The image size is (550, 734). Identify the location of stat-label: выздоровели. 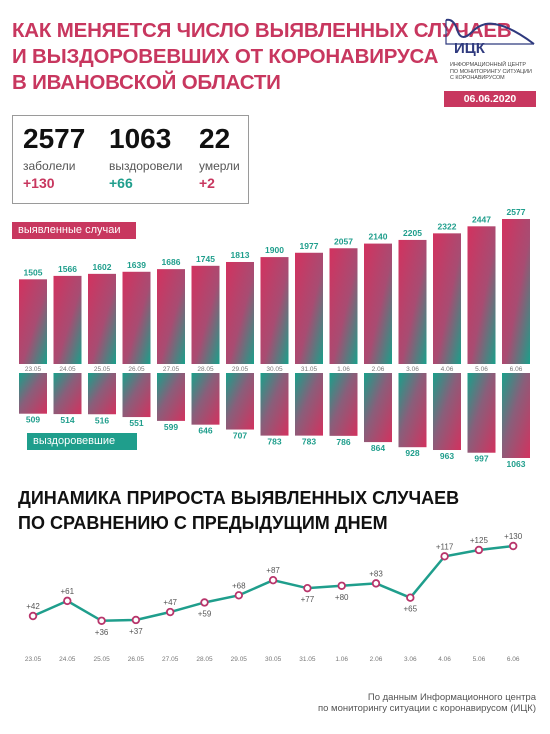
(146, 166).